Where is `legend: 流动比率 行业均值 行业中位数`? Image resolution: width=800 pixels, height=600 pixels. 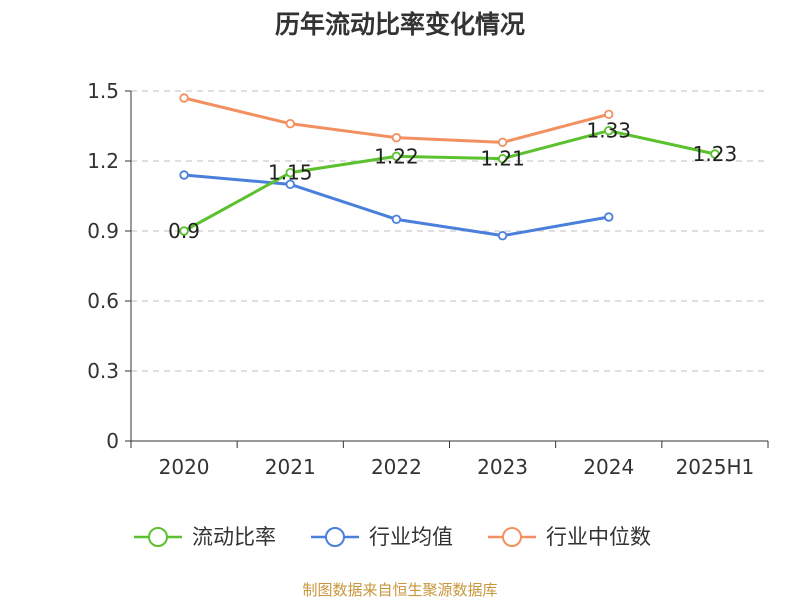
legend: 流动比率 行业均值 行业中位数 is located at coordinates (392, 537).